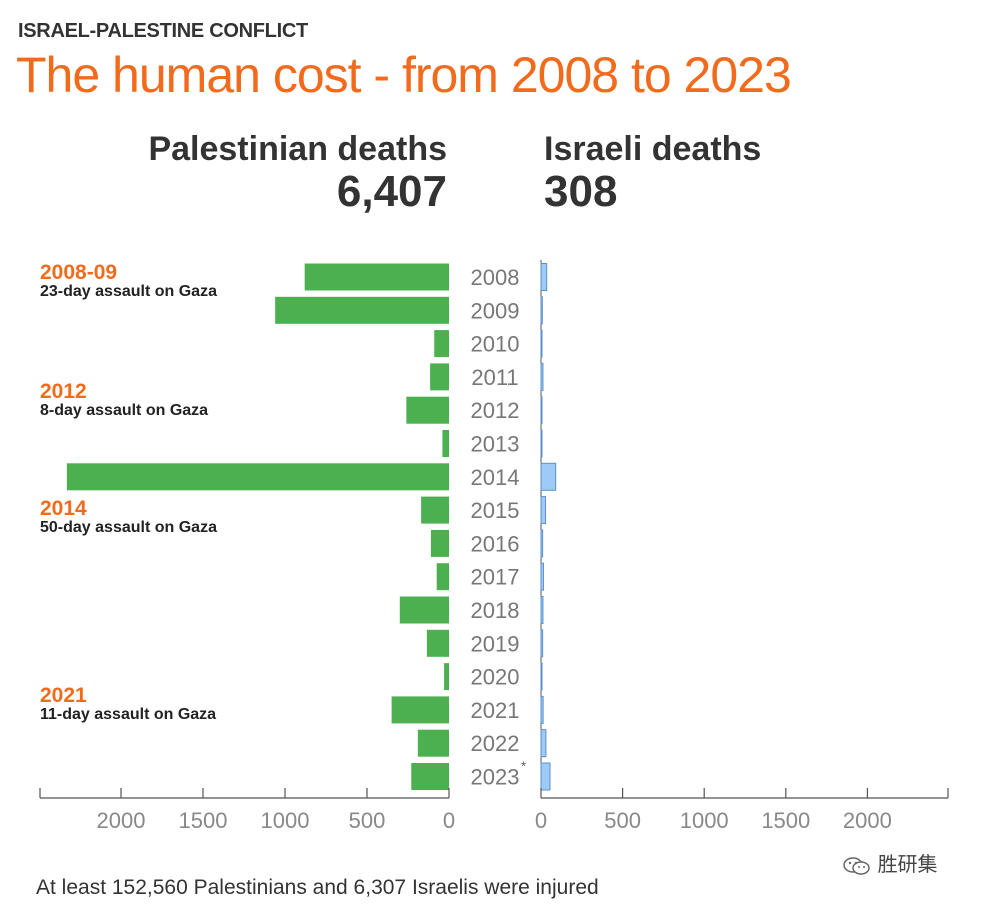  Describe the element at coordinates (424, 610) in the screenshot. I see `palestinian-bar-2018` at that location.